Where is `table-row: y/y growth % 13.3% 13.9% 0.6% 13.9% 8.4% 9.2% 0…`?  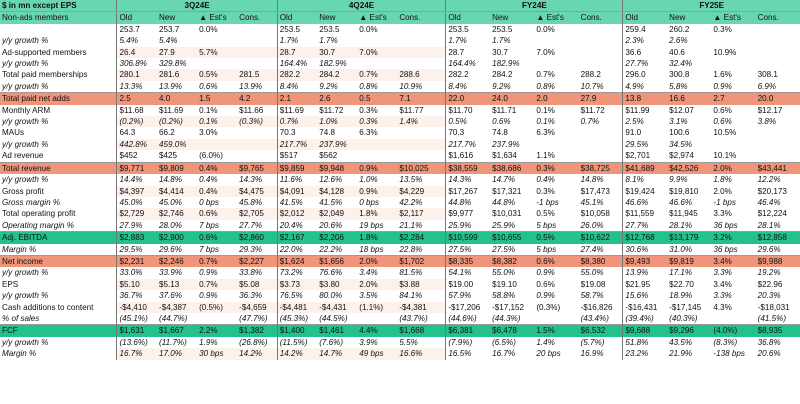
table-row: y/y growth % 13.3% 13.9% 0.6% 13.9% 8.4% 9.2% 0… is located at coordinates (400, 86).